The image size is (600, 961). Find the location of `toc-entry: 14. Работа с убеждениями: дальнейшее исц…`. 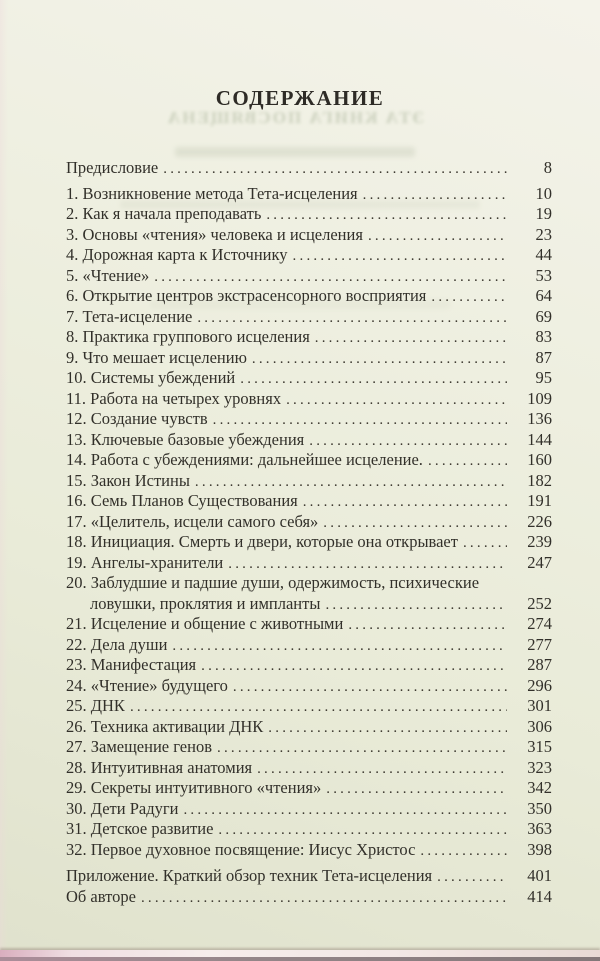

toc-entry: 14. Работа с убеждениями: дальнейшее исц… is located at coordinates (309, 460).